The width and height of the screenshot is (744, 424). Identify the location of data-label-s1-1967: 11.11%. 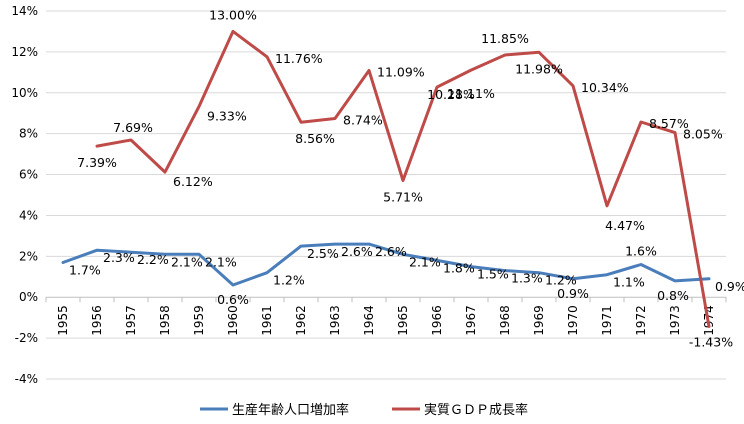
(471, 93).